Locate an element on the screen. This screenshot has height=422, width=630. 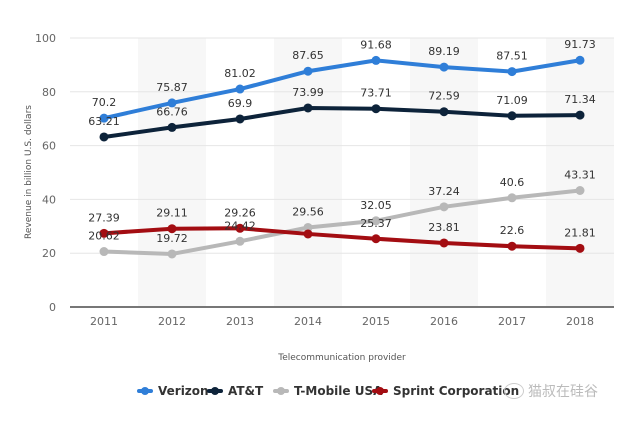
y-tick-label: 0 is located at coordinates (52, 307).